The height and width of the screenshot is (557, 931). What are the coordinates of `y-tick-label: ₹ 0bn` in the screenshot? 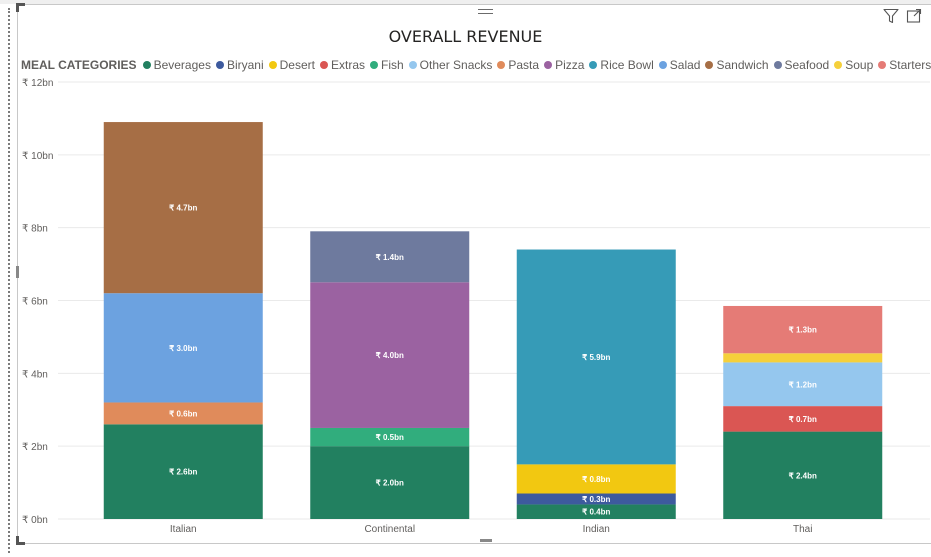 It's located at (35, 520).